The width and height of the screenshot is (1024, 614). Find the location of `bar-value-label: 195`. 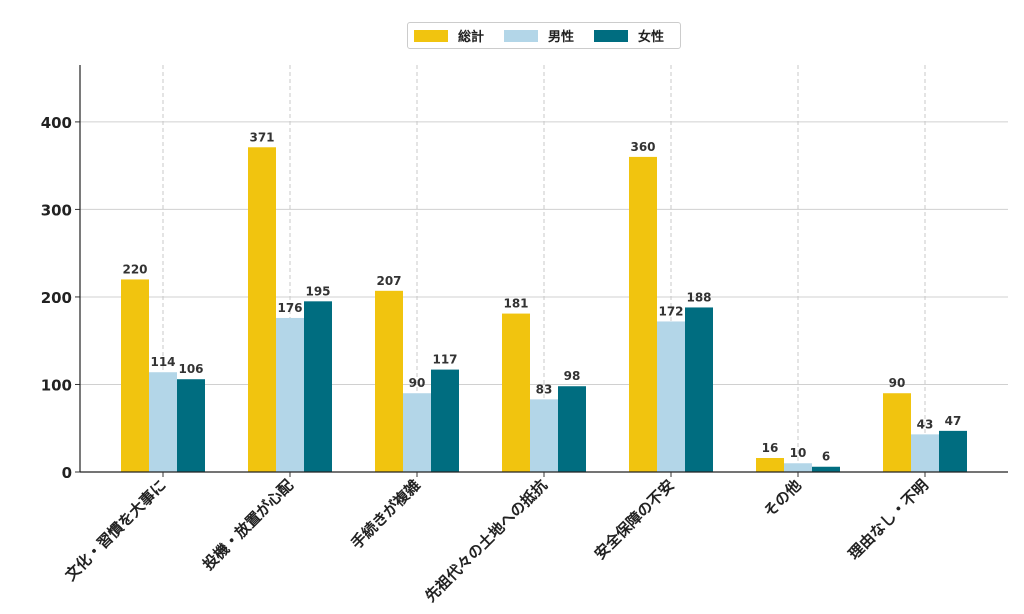

bar-value-label: 195 is located at coordinates (317, 291).